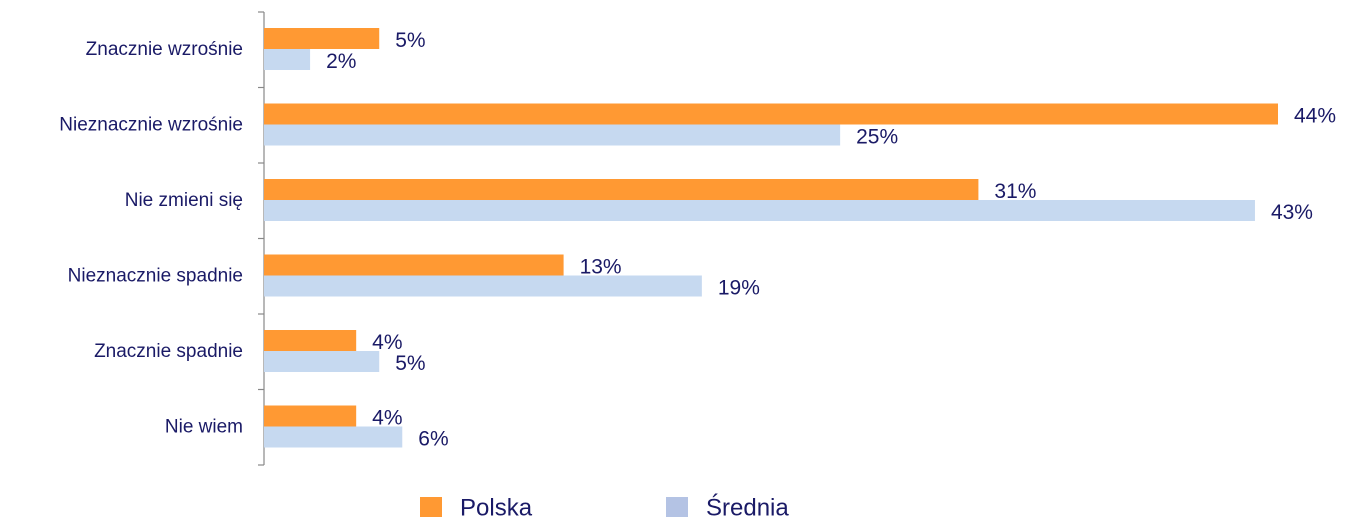 The image size is (1350, 523). I want to click on category-label: Znacznie wzrośnie, so click(164, 49).